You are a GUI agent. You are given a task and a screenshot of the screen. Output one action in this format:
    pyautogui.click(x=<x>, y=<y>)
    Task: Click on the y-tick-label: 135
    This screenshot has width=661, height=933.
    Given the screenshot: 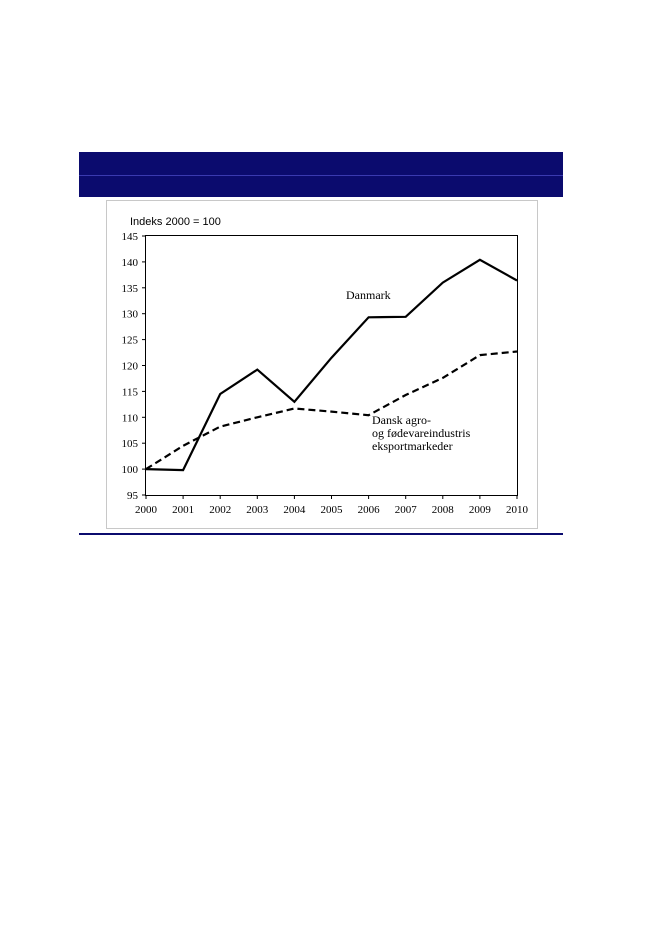 What is the action you would take?
    pyautogui.click(x=130, y=289)
    